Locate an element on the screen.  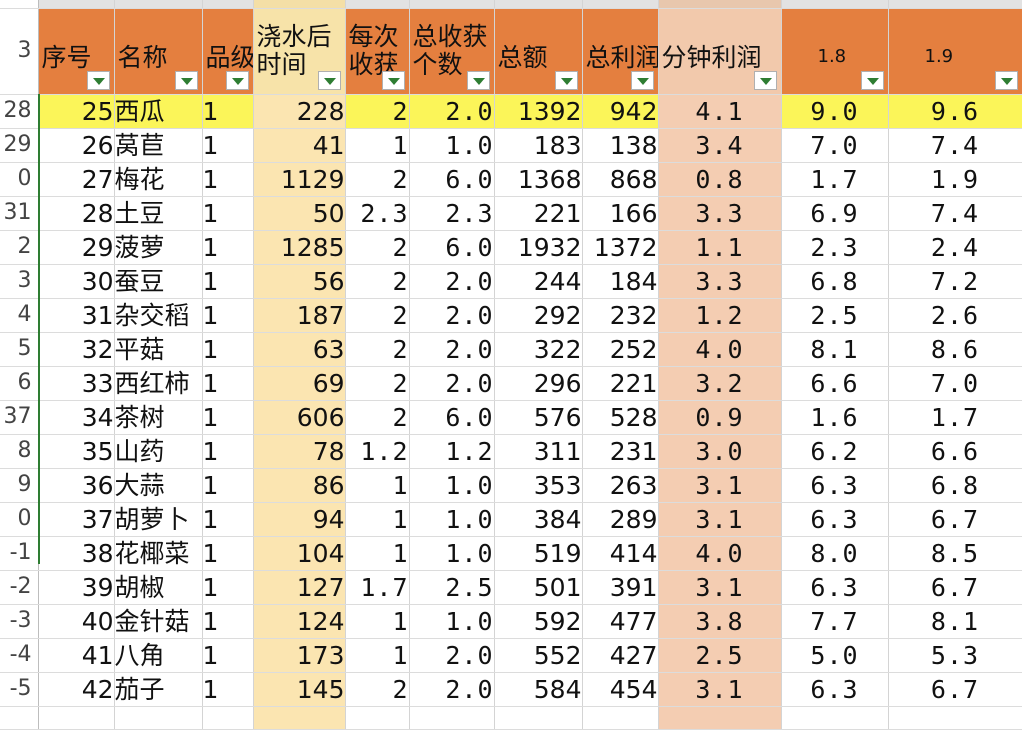
cell-watering-time: 1129 is located at coordinates (299, 179).